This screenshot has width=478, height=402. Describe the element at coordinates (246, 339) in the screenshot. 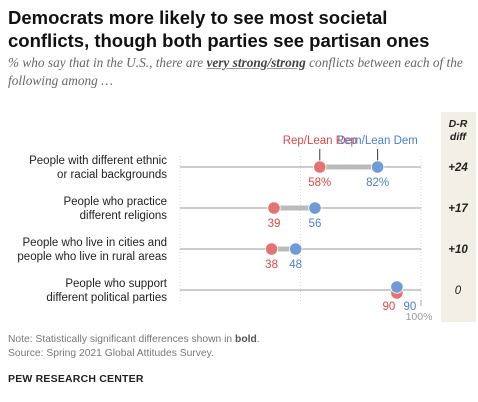

I see `note-bold: bold` at that location.